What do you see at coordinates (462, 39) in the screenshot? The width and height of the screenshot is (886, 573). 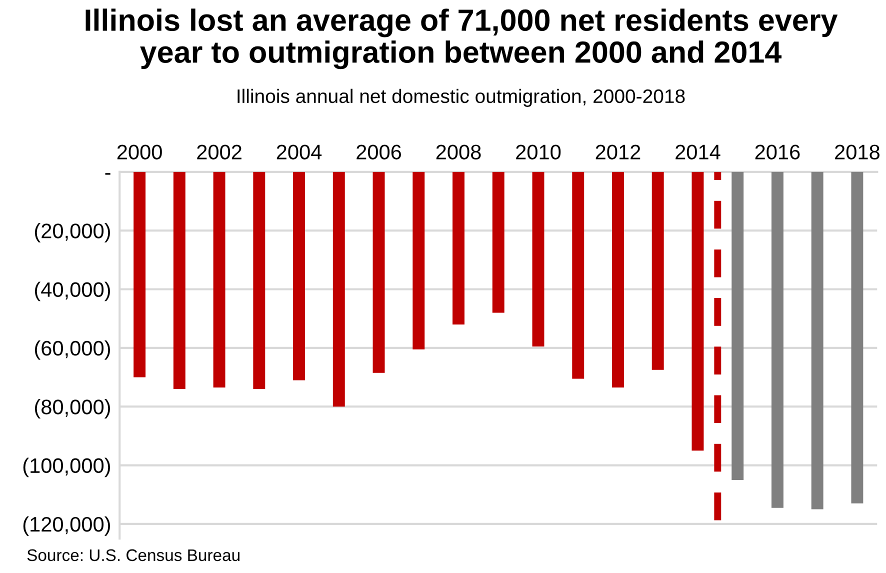 I see `chart-title: Illinois lost an average of 71,000 net residents every year to outmigration between 2000 and 2014` at bounding box center [462, 39].